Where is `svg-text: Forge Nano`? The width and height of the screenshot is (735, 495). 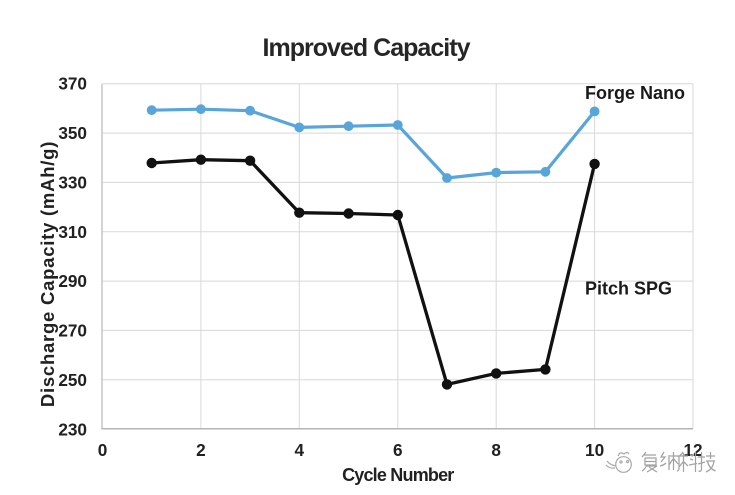 svg-text: Forge Nano is located at coordinates (635, 93).